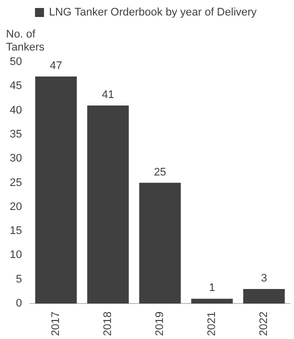  I want to click on x-tick-label: 2019, so click(160, 324).